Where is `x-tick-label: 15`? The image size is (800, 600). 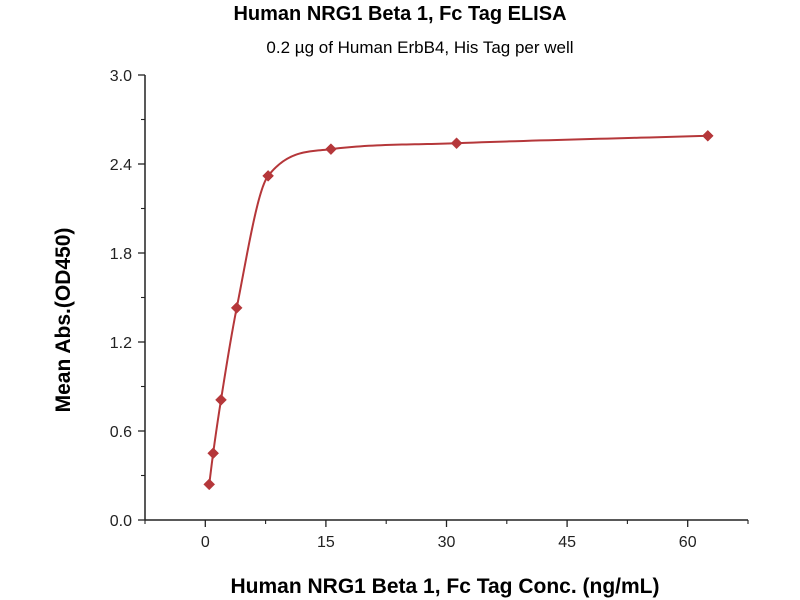
x-tick-label: 15 is located at coordinates (326, 542).